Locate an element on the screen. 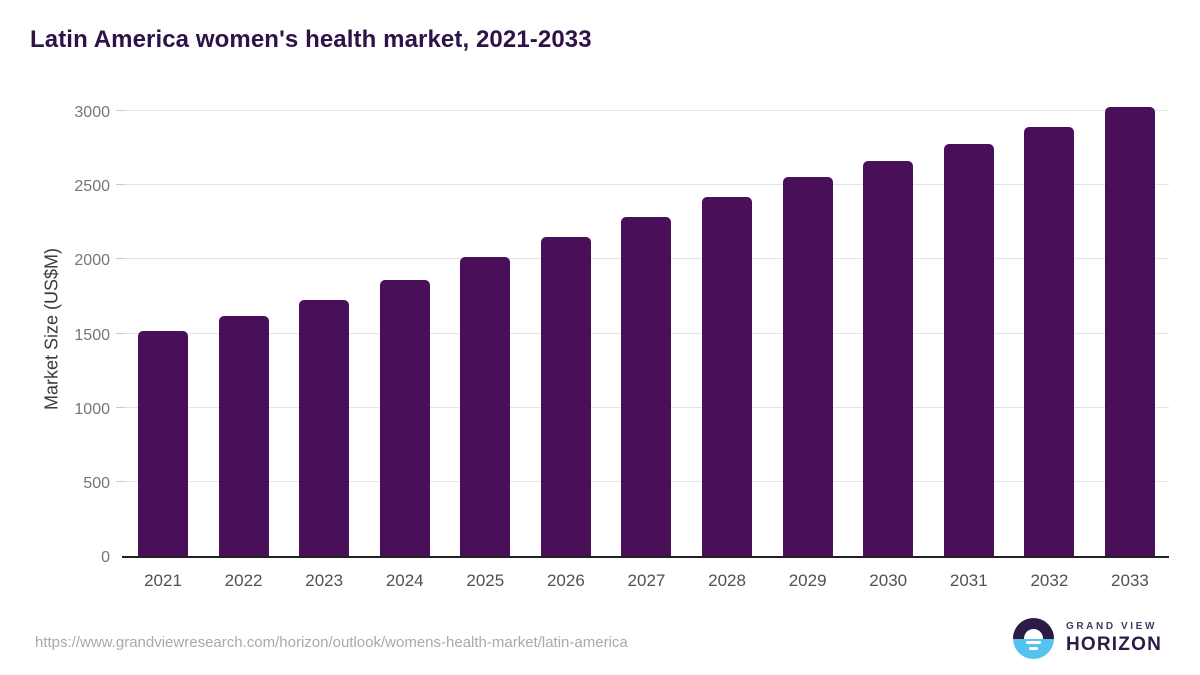 Image resolution: width=1200 pixels, height=675 pixels. x-tick-label: 2031 is located at coordinates (968, 580).